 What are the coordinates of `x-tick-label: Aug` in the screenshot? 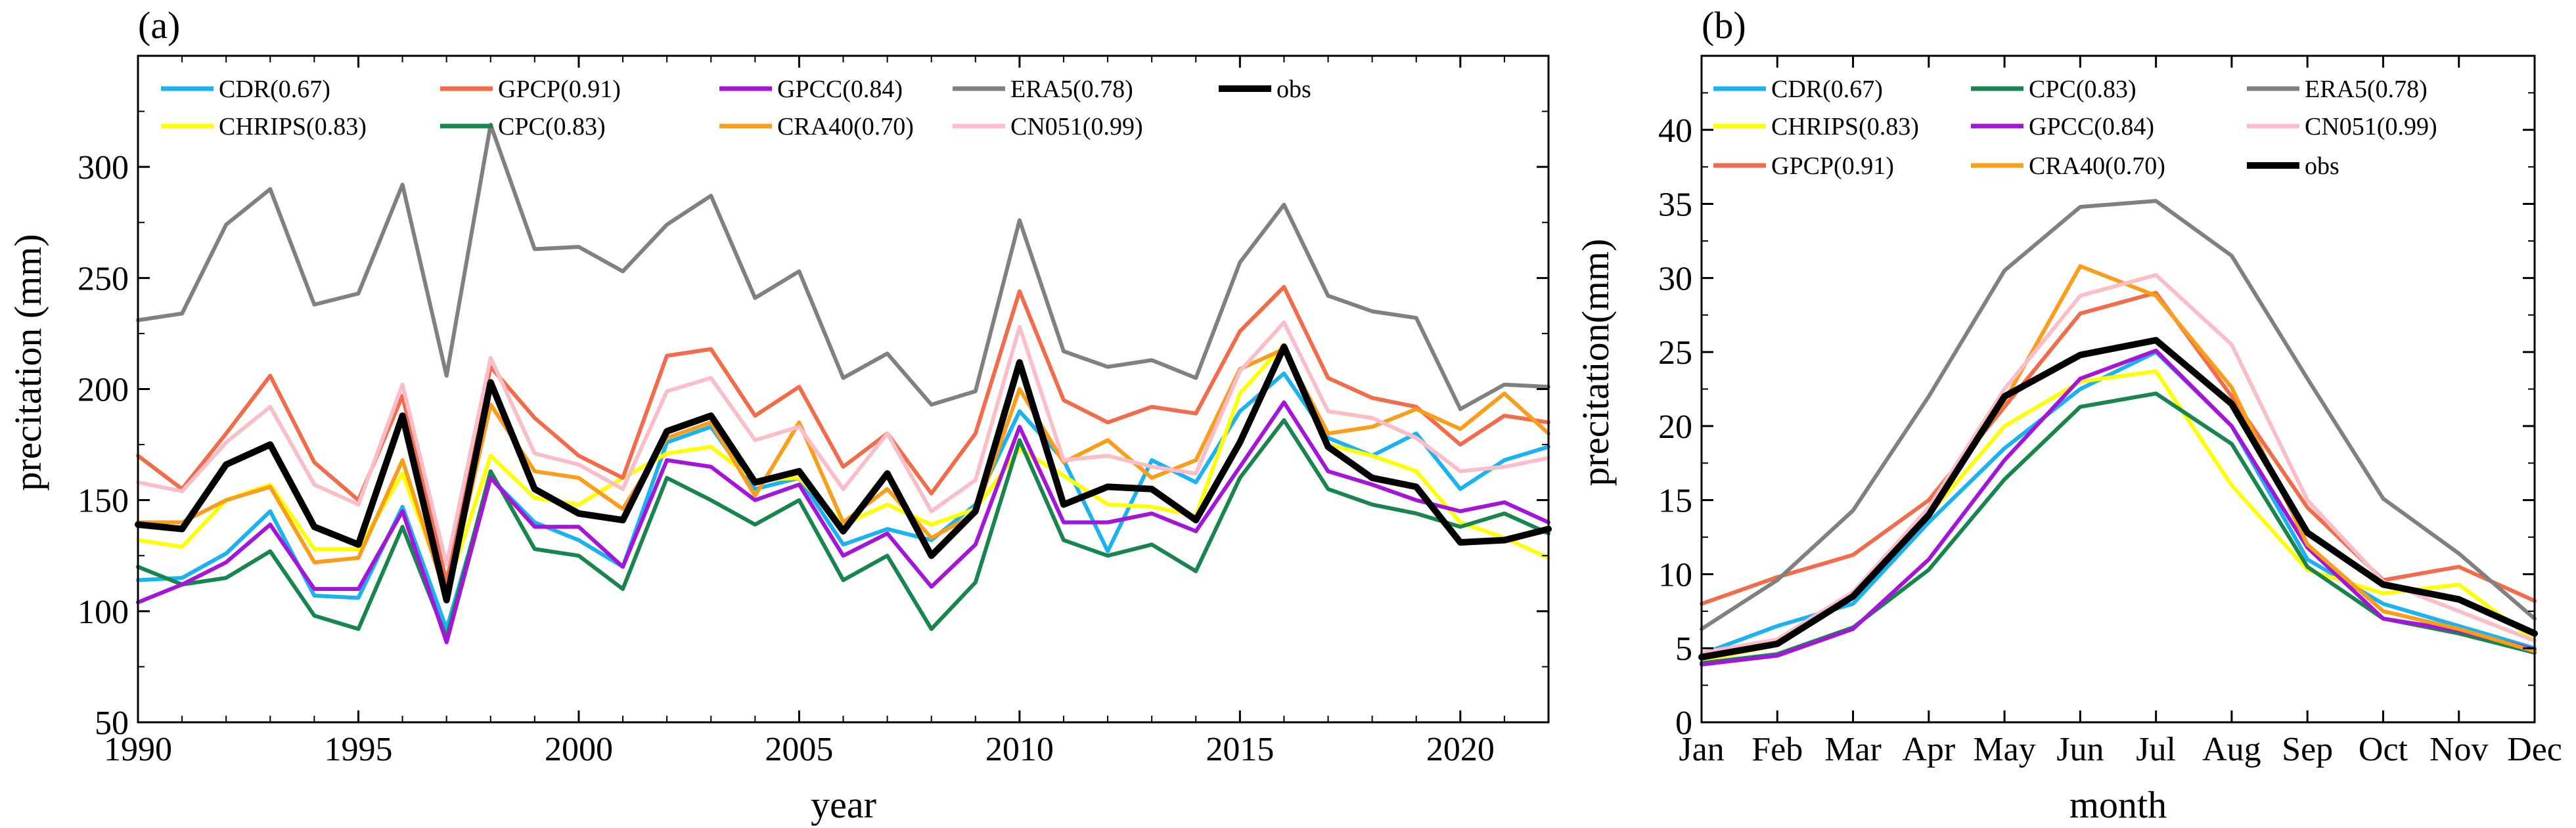 It's located at (2231, 750).